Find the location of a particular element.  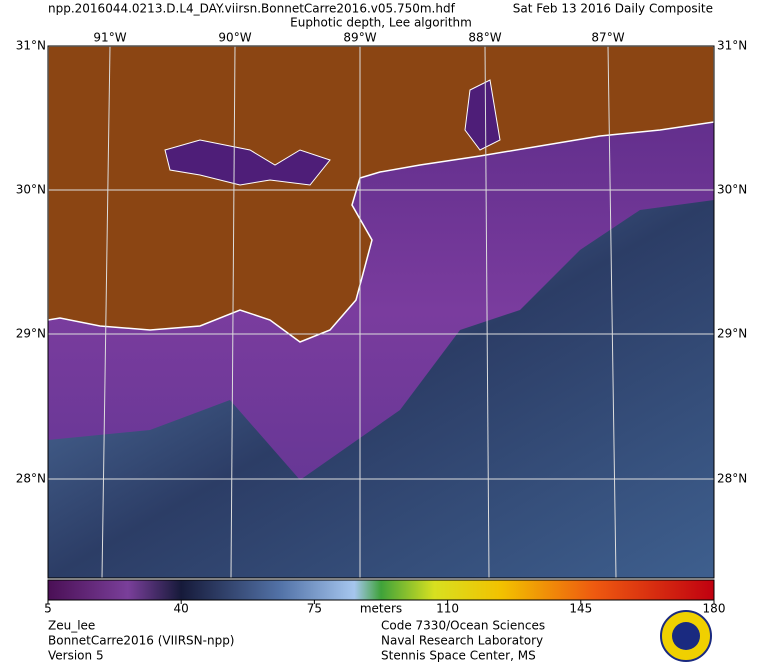

footer-right: Stennis Space Center, MS is located at coordinates (458, 656).